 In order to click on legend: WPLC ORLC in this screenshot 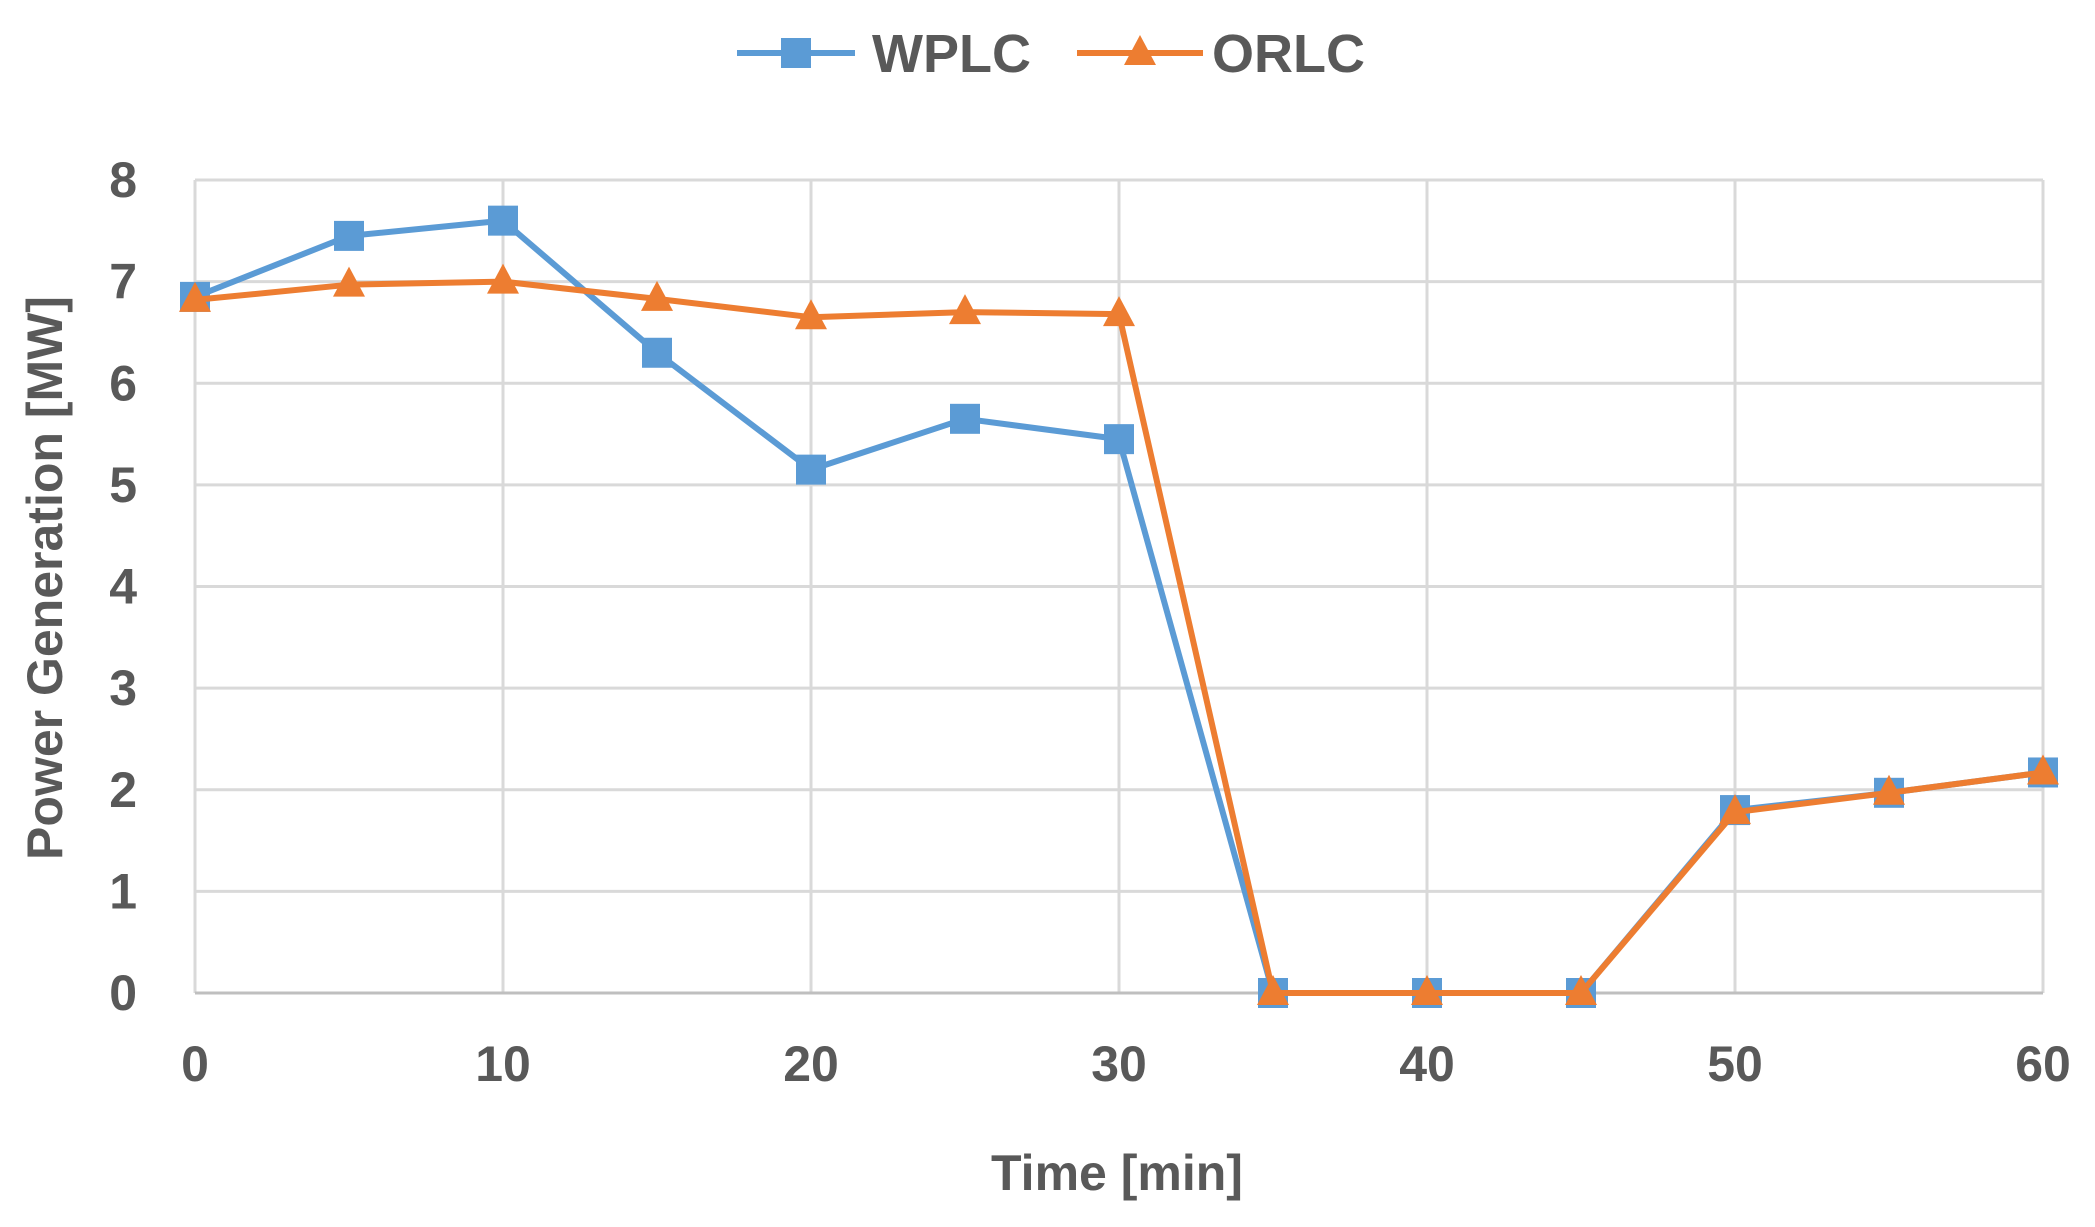, I will do `click(1051, 54)`.